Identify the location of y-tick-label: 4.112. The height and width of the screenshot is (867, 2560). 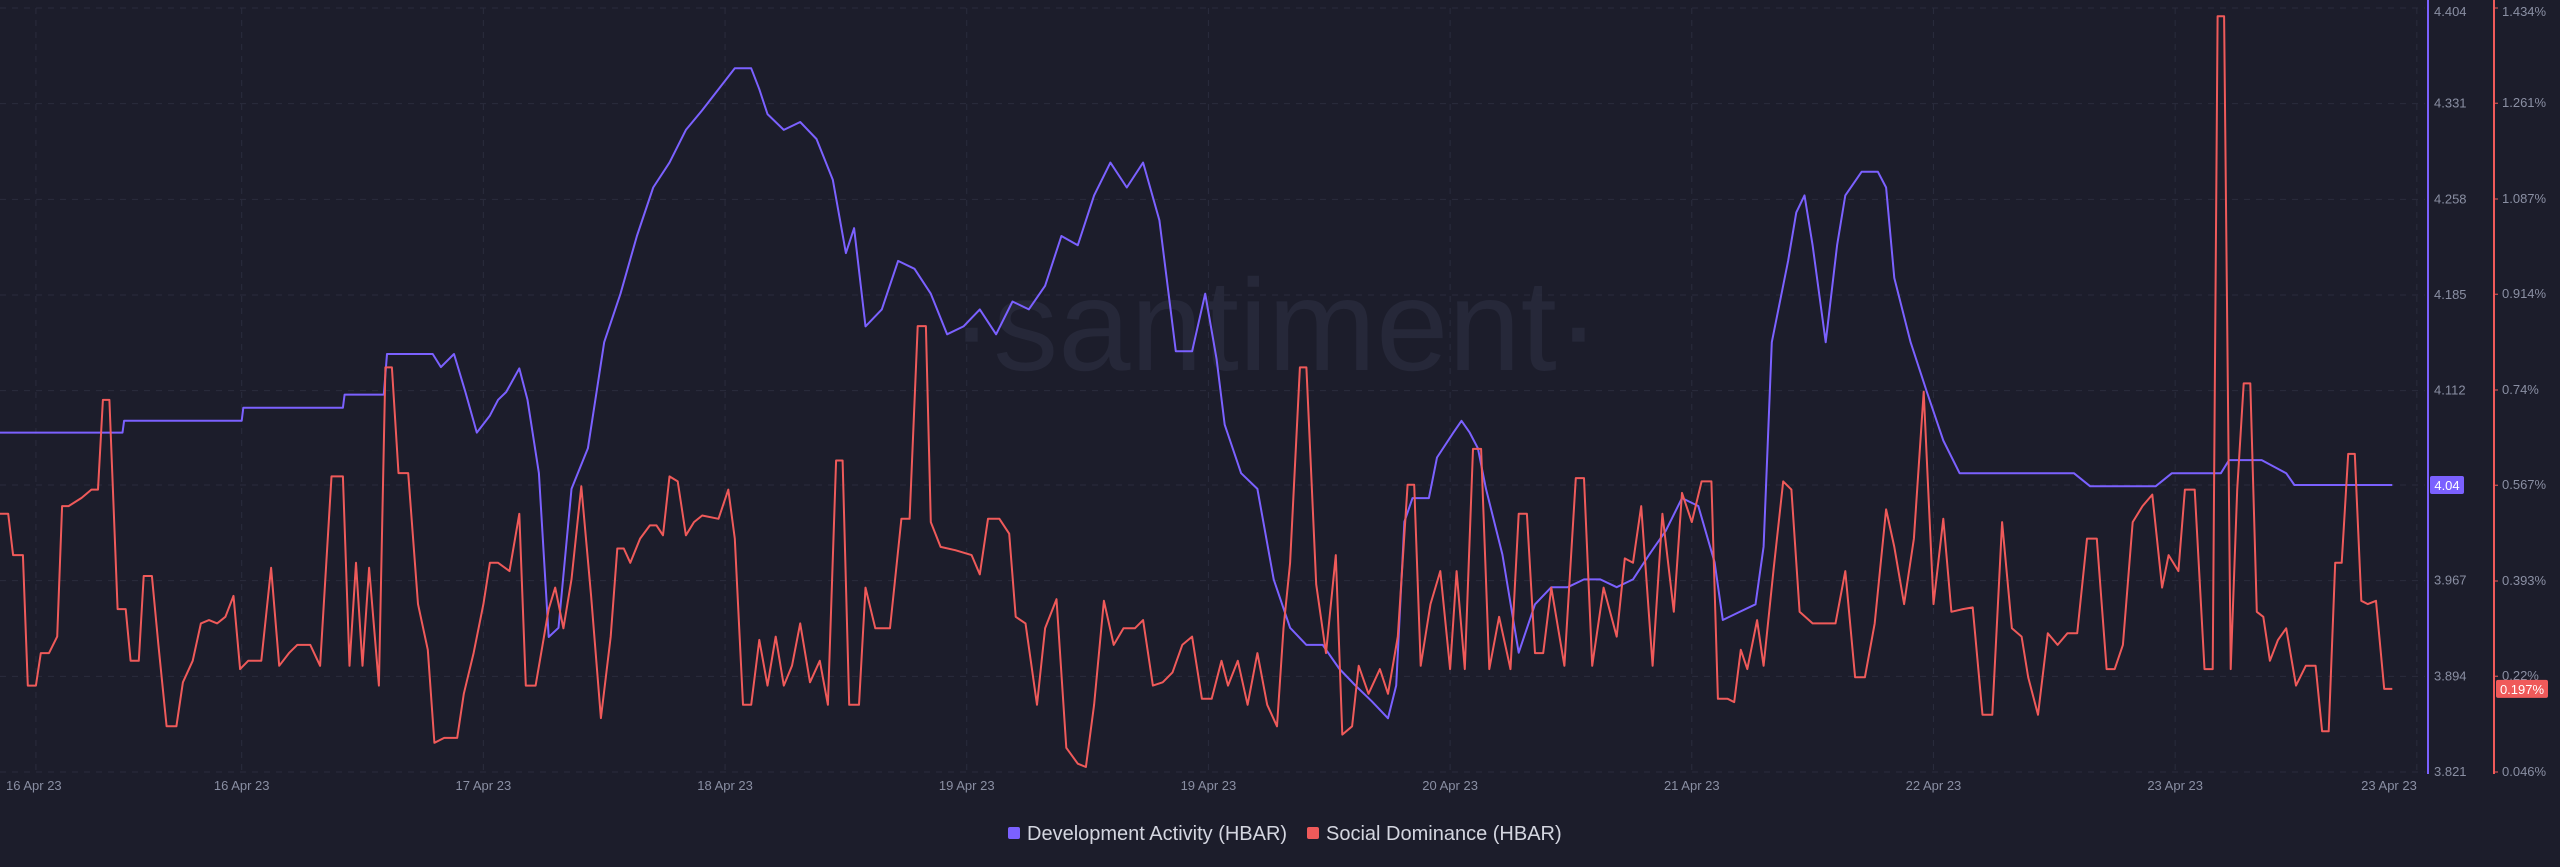
(2450, 390).